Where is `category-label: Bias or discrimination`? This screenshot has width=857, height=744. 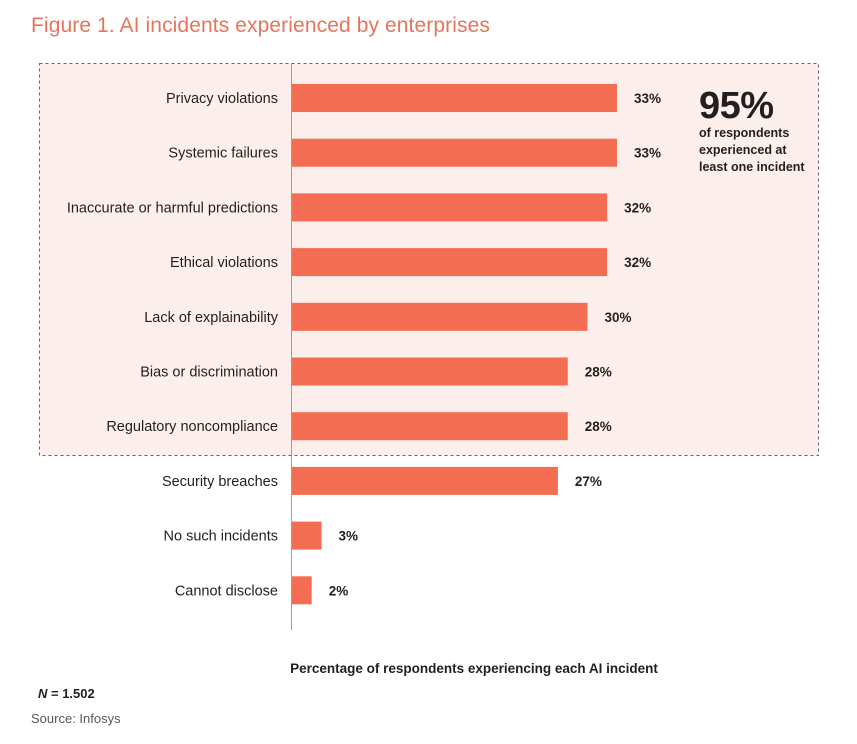
category-label: Bias or discrimination is located at coordinates (209, 373).